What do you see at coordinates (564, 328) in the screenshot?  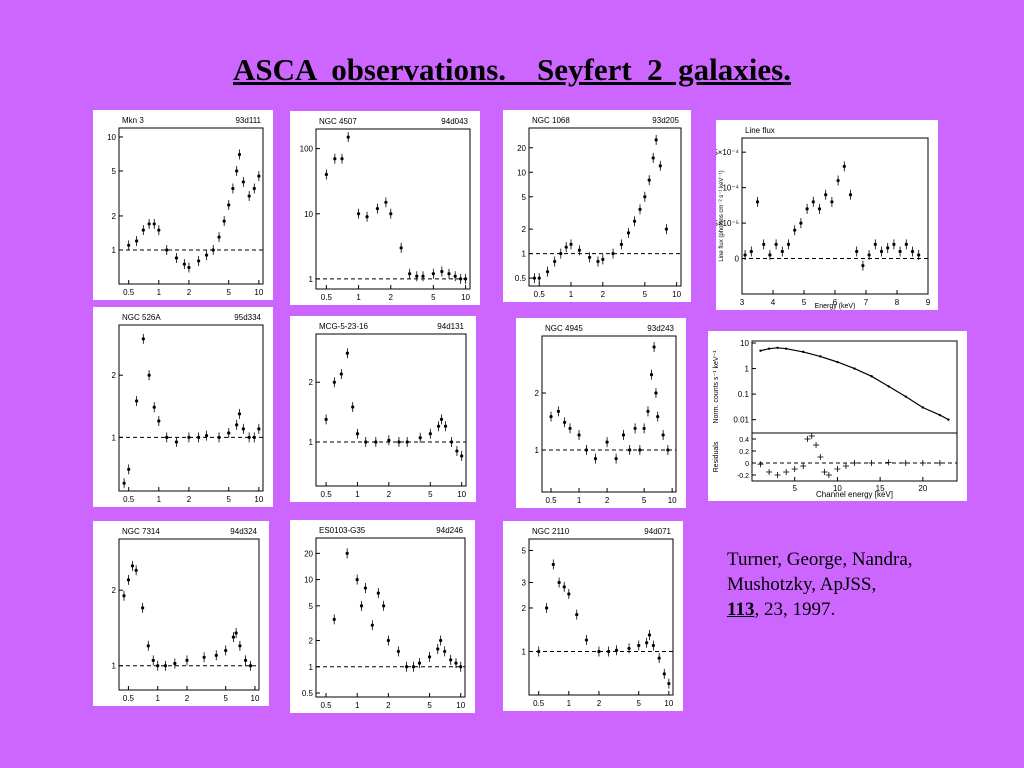 I see `panel-name: NGC 4945` at bounding box center [564, 328].